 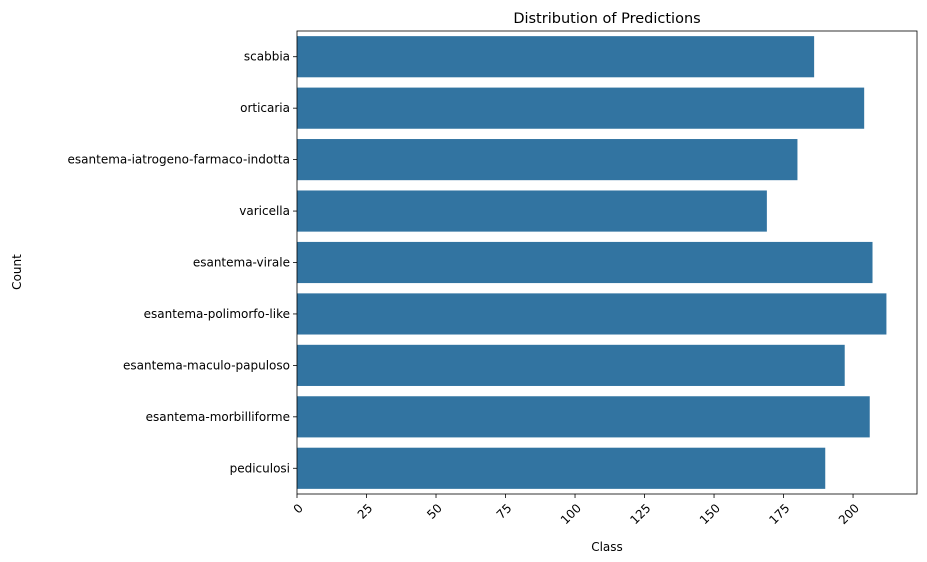 What do you see at coordinates (267, 57) in the screenshot?
I see `y-tick-label: scabbia` at bounding box center [267, 57].